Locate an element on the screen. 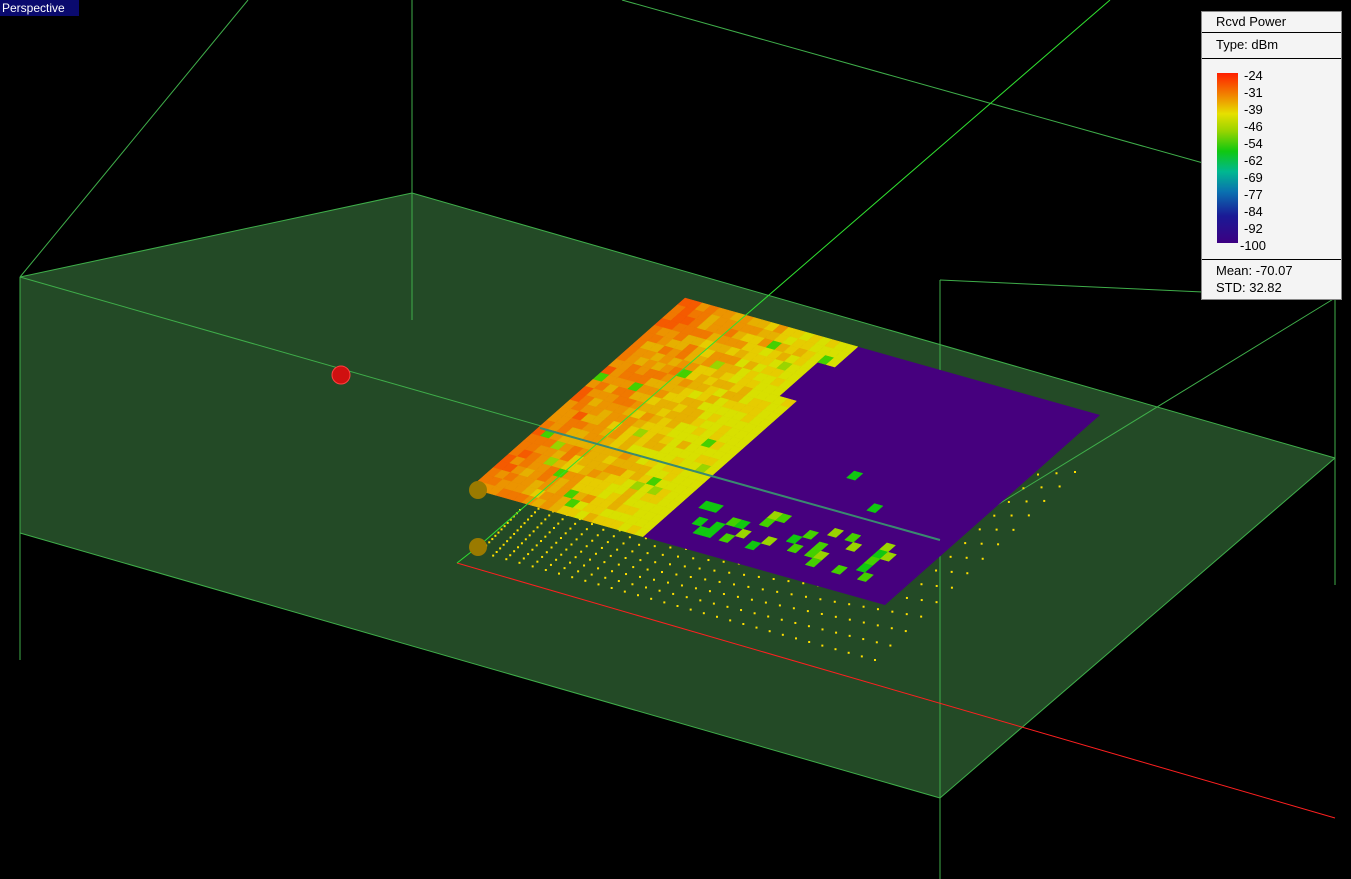 This screenshot has width=1351, height=879. legend-tick: -39 is located at coordinates (1253, 109).